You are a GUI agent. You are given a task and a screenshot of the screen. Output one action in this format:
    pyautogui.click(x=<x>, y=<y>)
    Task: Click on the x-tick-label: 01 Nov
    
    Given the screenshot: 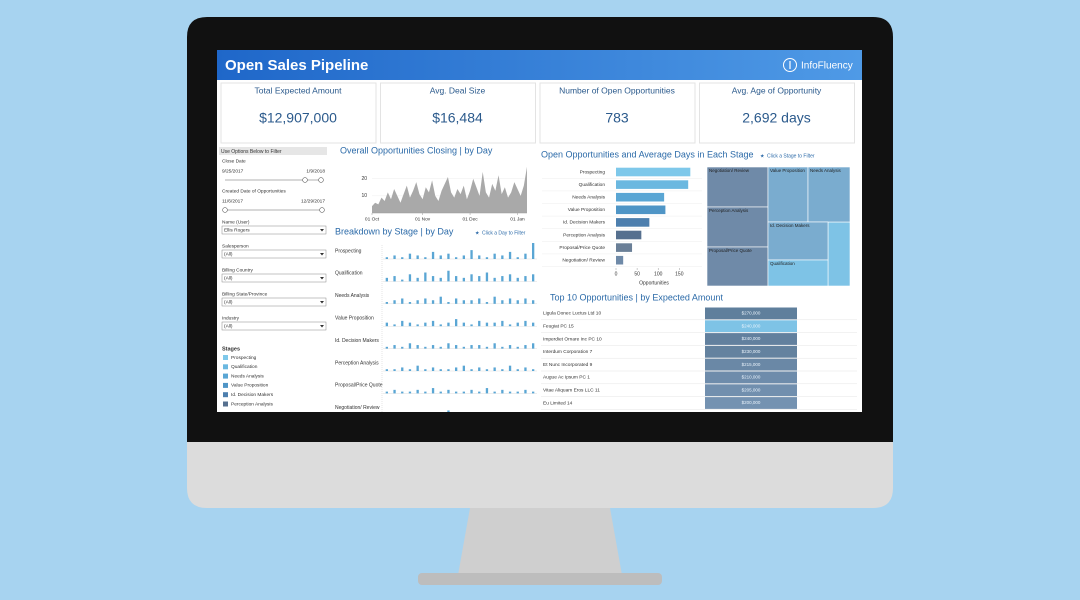 What is the action you would take?
    pyautogui.click(x=423, y=219)
    